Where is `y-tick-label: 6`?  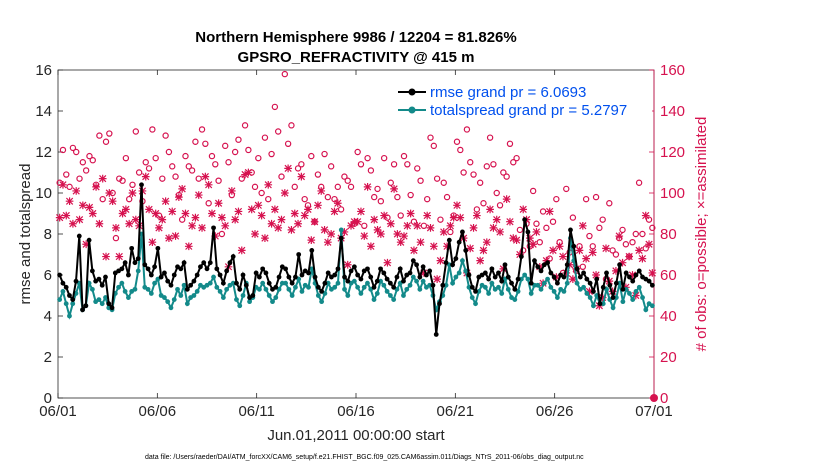
y-tick-label: 6 is located at coordinates (48, 275).